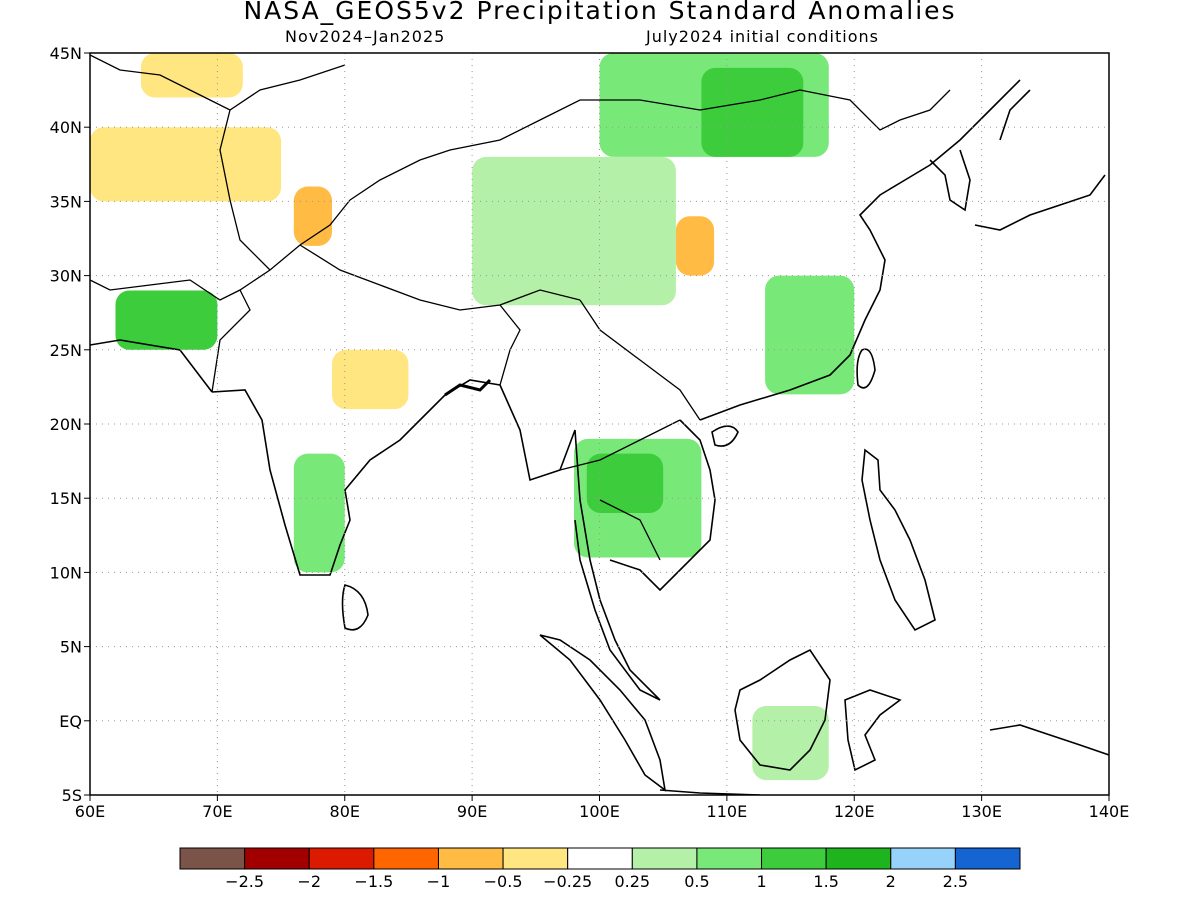  What do you see at coordinates (66, 350) in the screenshot?
I see `lat-tick-label: 25N` at bounding box center [66, 350].